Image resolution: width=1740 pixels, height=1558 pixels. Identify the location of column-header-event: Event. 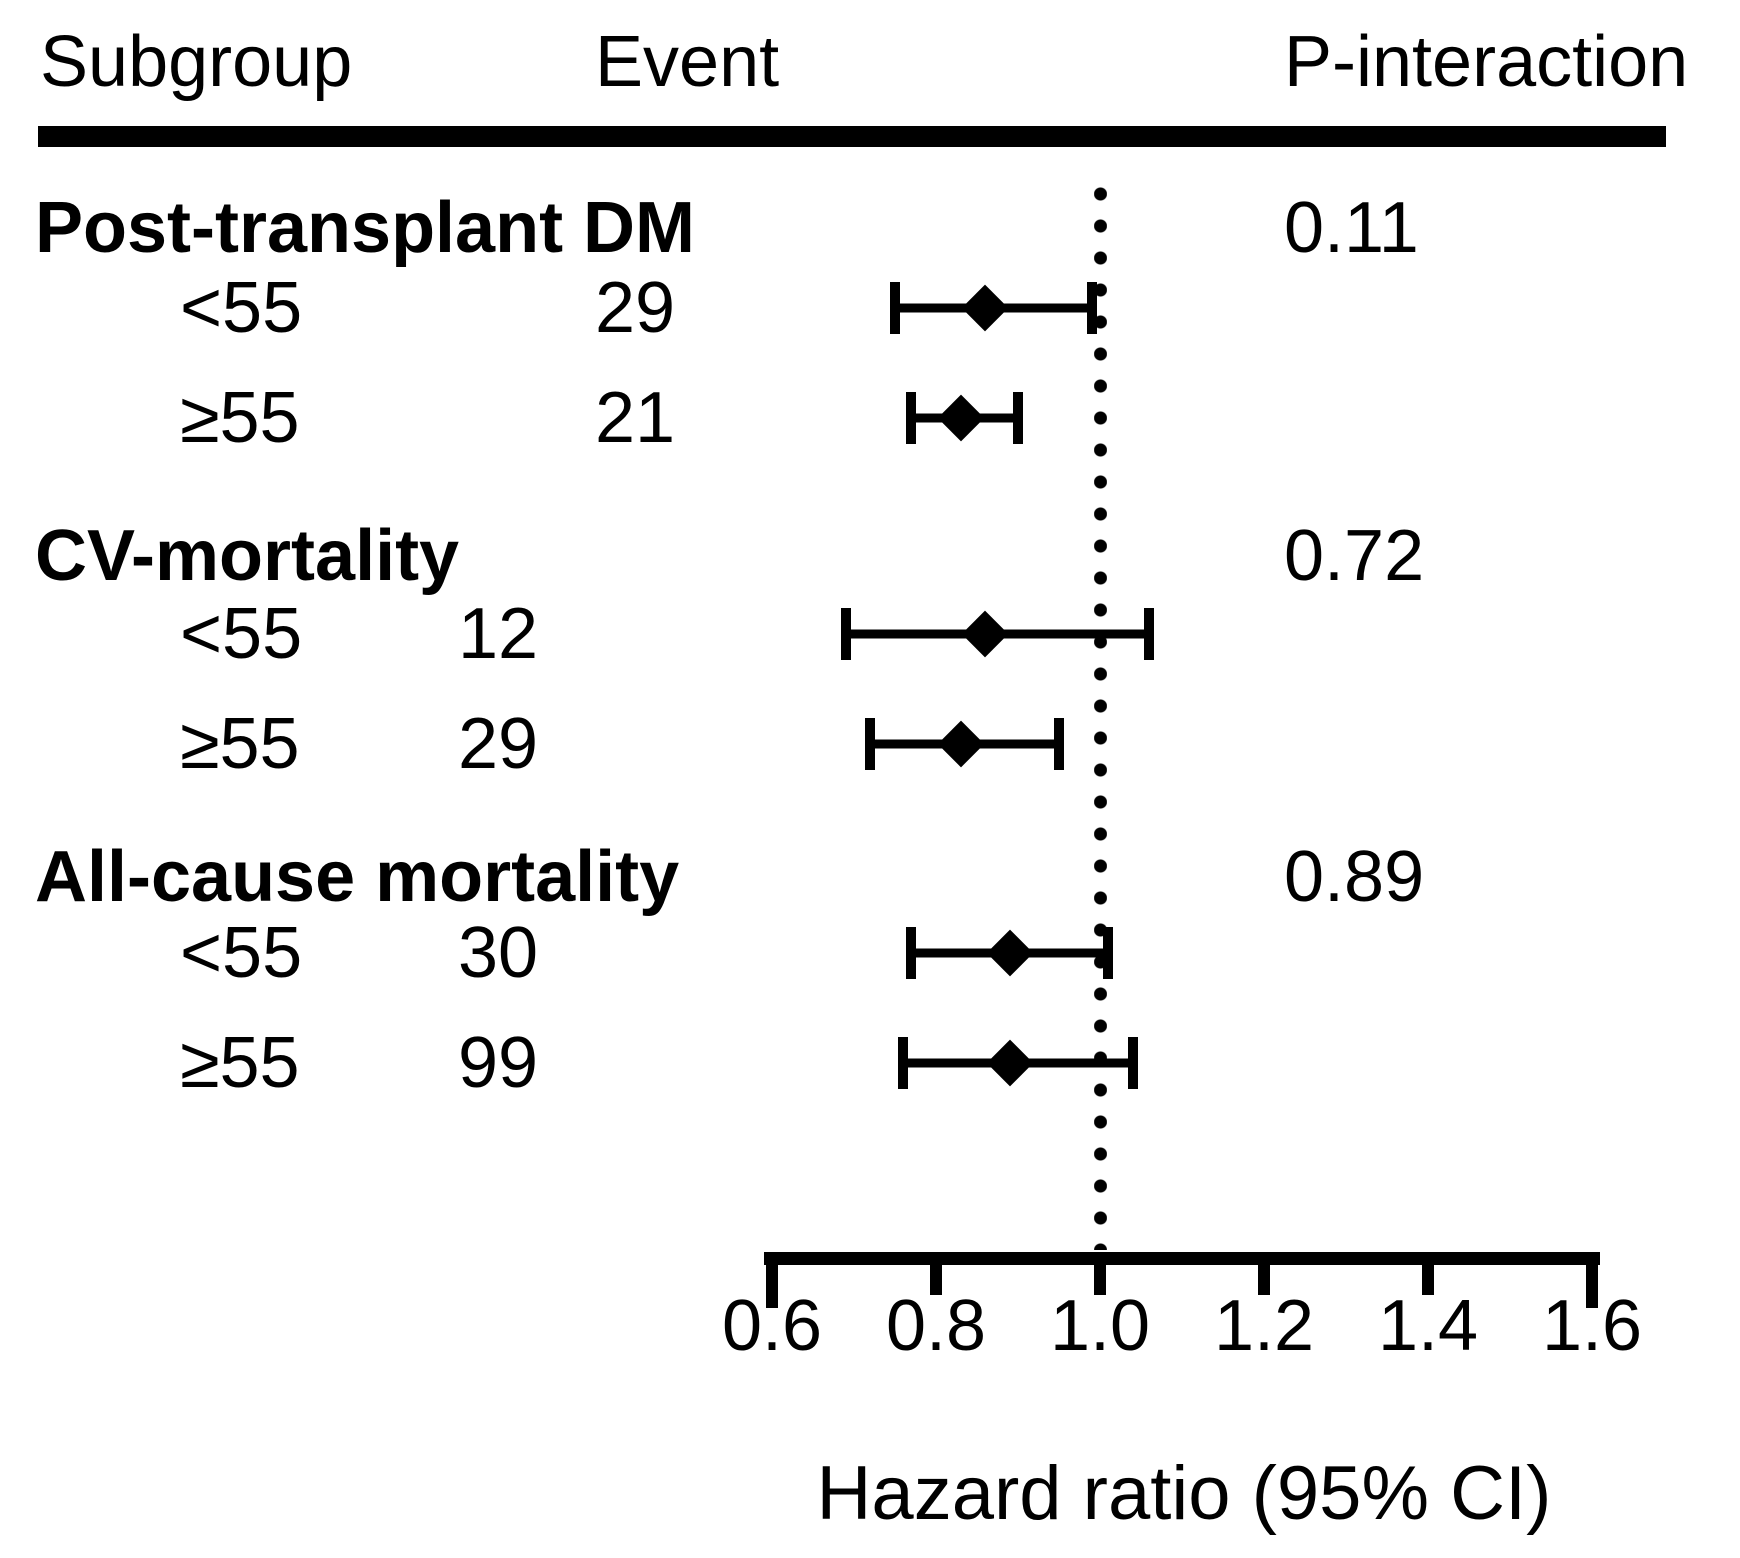
(687, 62).